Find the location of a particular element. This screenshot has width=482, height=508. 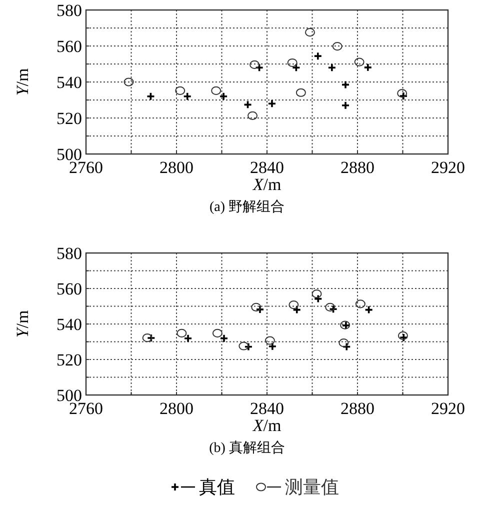

legend-label: 测量值 is located at coordinates (312, 487).